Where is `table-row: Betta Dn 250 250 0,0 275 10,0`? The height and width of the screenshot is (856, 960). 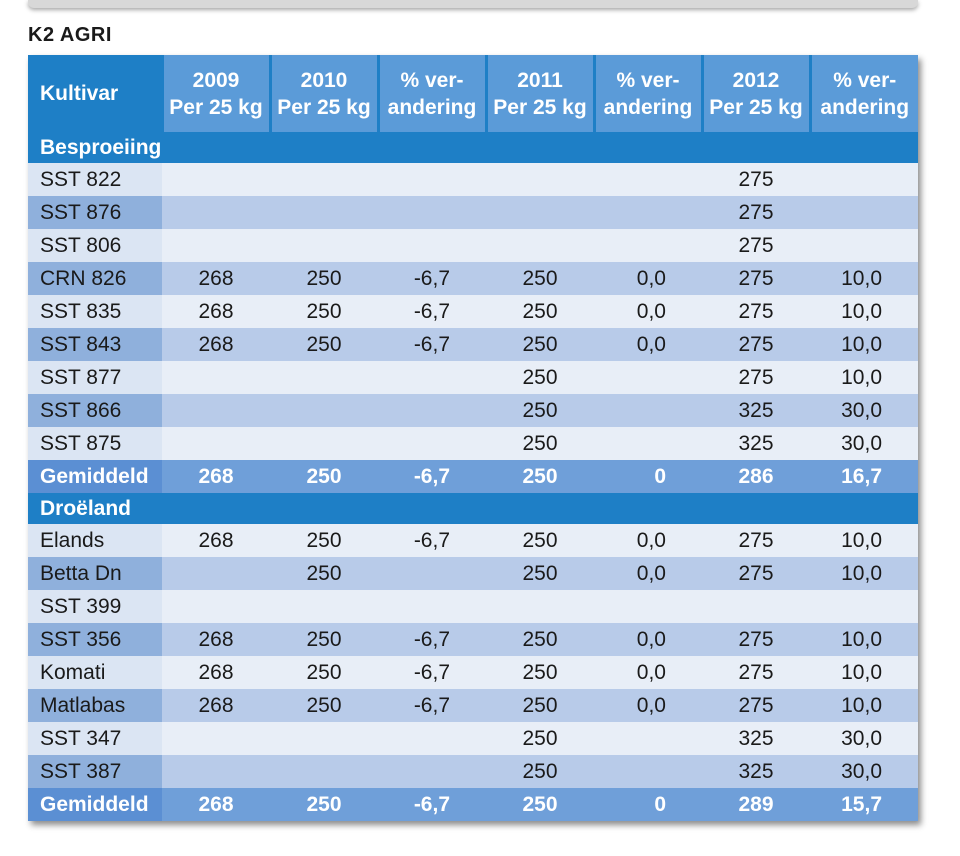
table-row: Betta Dn 250 250 0,0 275 10,0 is located at coordinates (473, 573).